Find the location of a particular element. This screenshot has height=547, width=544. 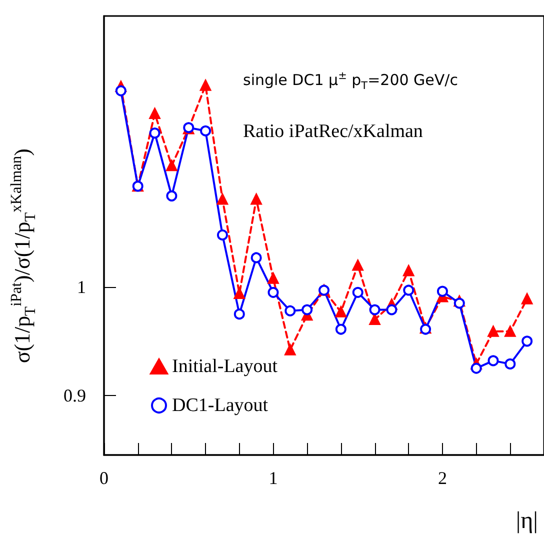

legend-label: Initial-Layout is located at coordinates (225, 366).